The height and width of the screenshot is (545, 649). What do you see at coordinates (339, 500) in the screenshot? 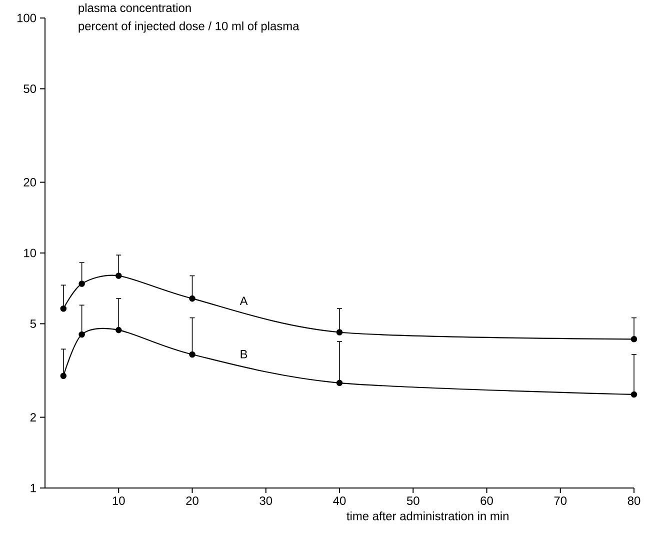
I see `x-tick-label: 40` at bounding box center [339, 500].